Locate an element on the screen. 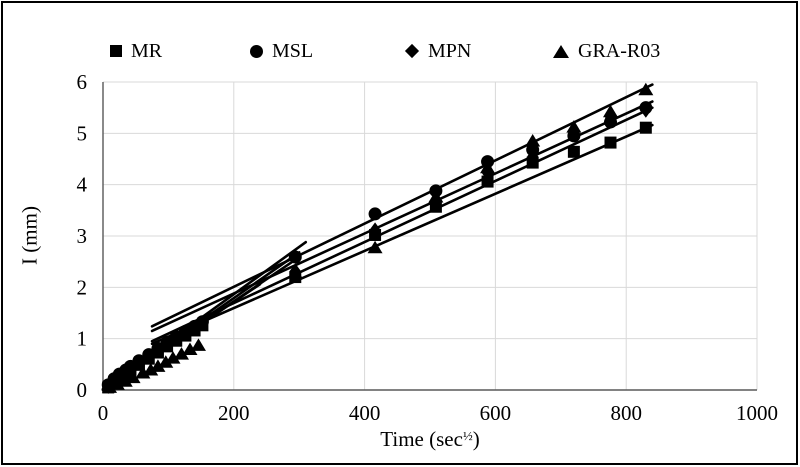  y-tick-label: 4 is located at coordinates (82, 185).